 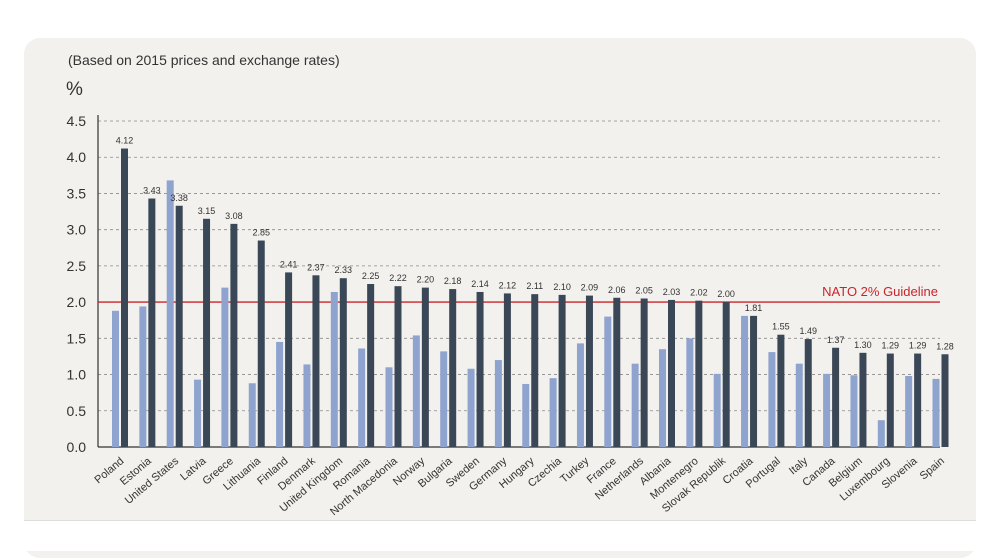 What do you see at coordinates (754, 308) in the screenshot?
I see `data-label: 1.81` at bounding box center [754, 308].